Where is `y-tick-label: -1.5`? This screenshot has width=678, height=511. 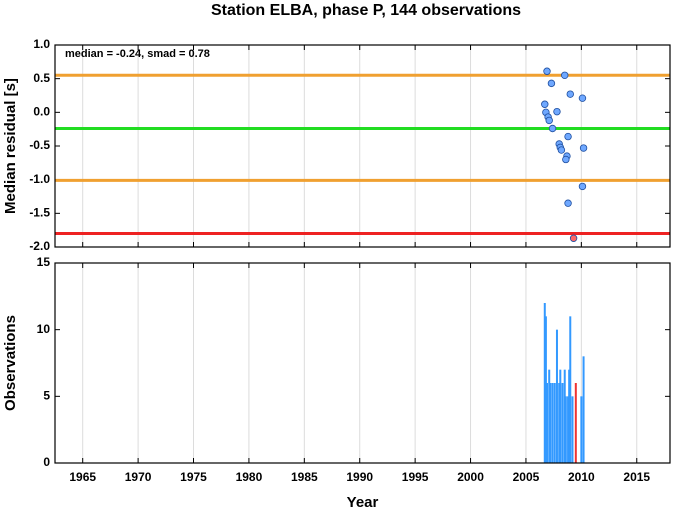
y-tick-label: -1.5 is located at coordinates (39, 213).